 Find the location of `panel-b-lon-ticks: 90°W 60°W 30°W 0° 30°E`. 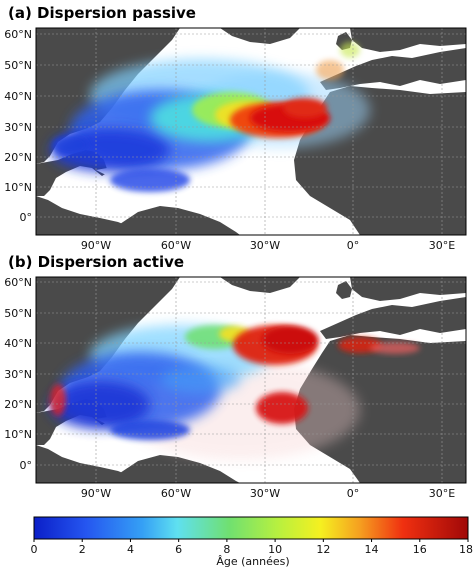

panel-b-lon-ticks: 90°W 60°W 30°W 0° 30°E is located at coordinates (268, 493).